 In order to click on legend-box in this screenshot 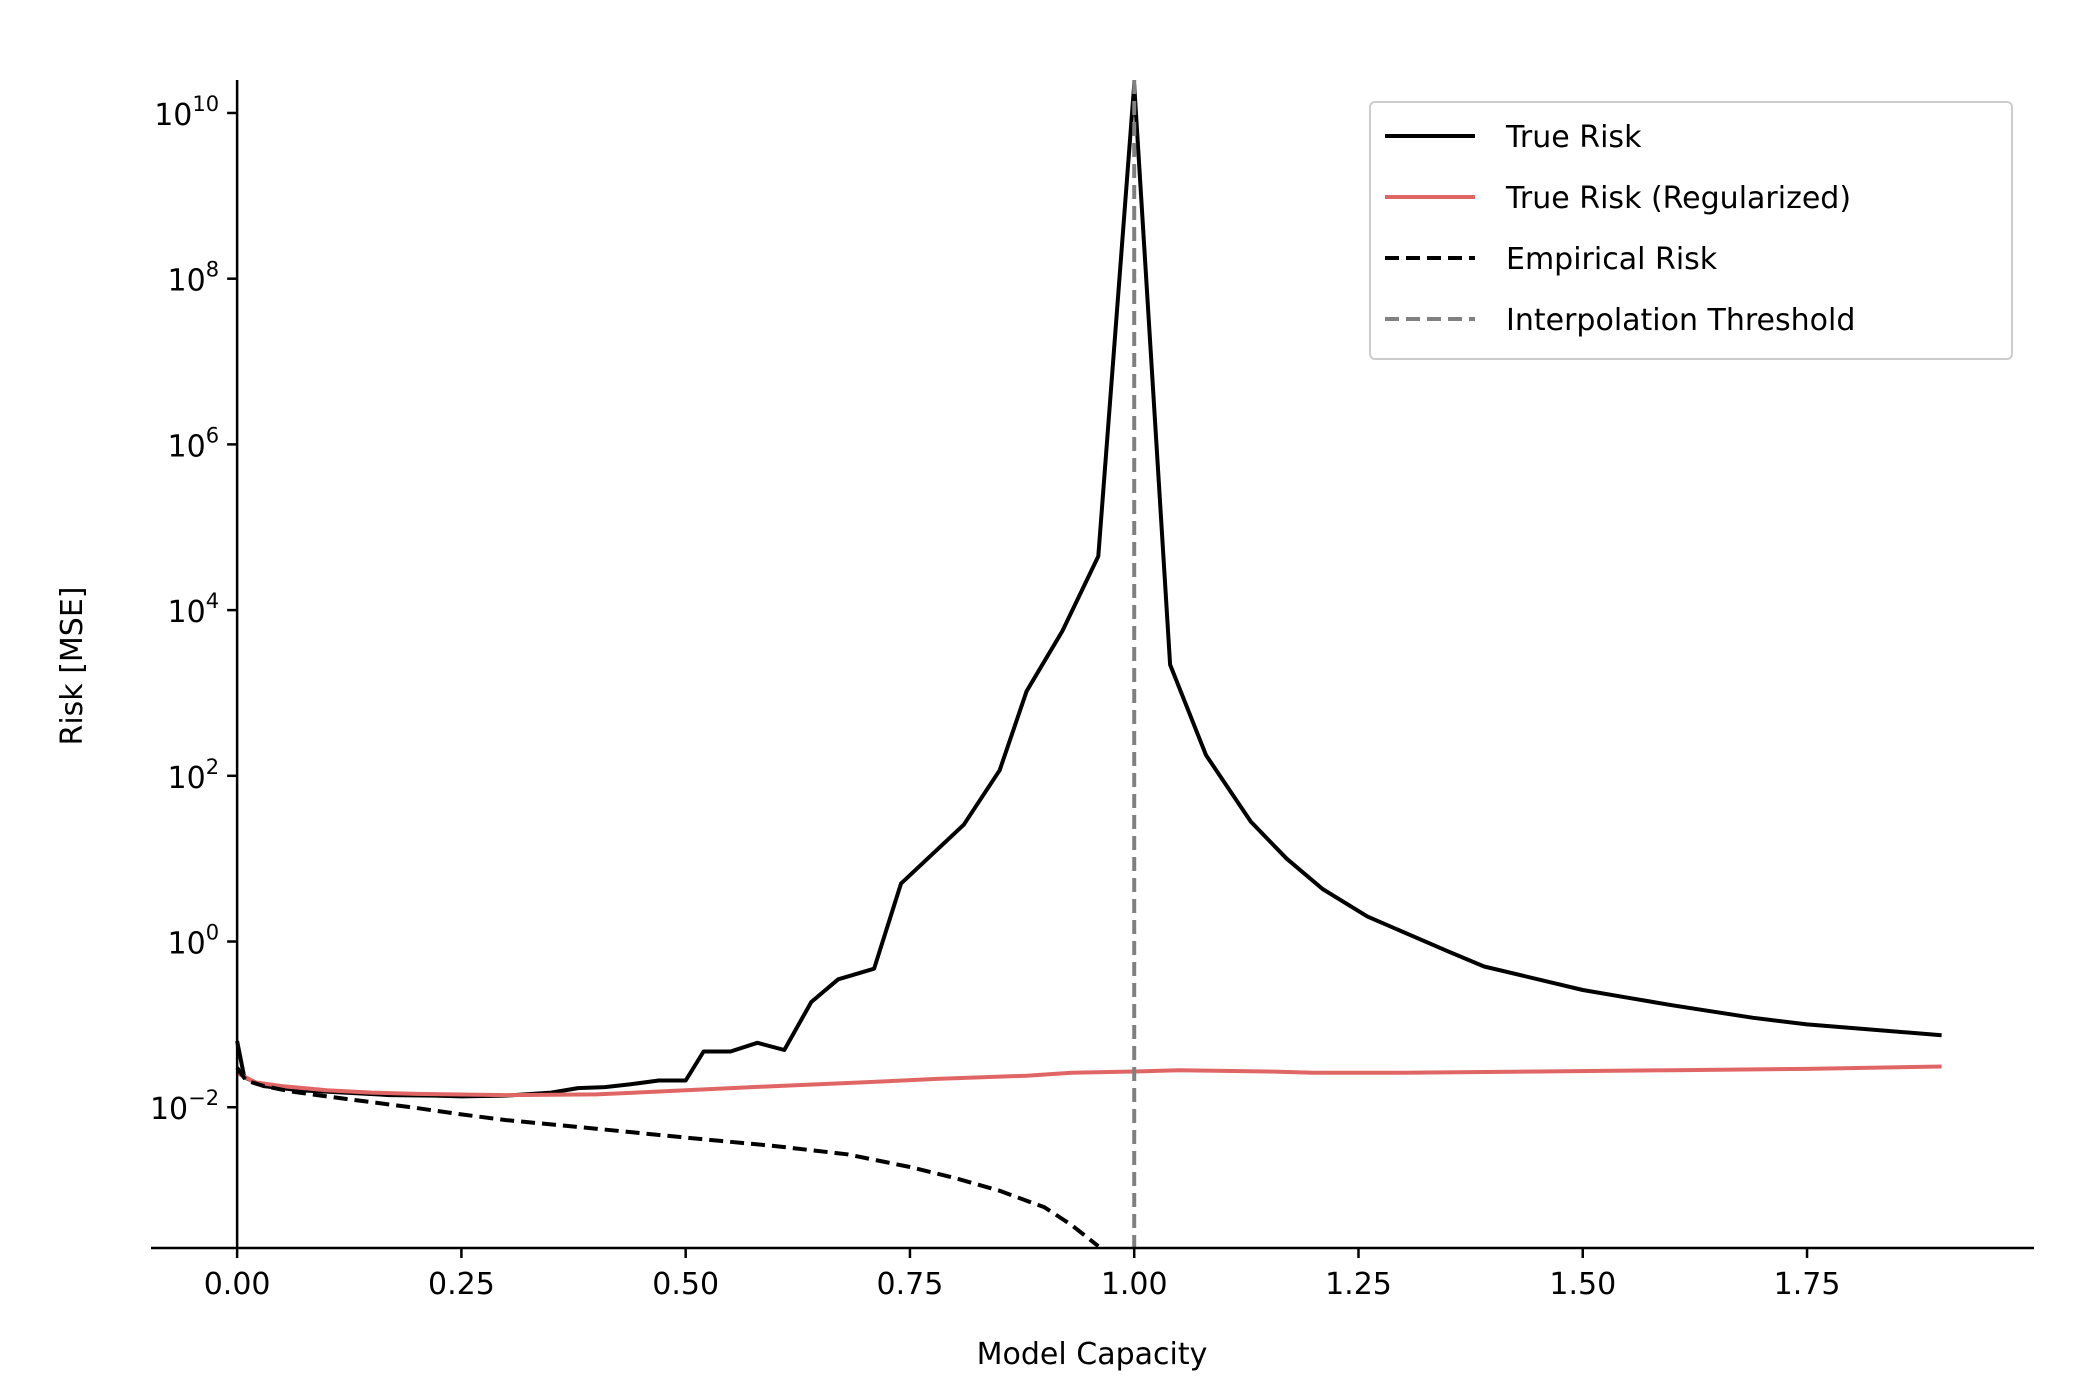, I will do `click(1691, 230)`.